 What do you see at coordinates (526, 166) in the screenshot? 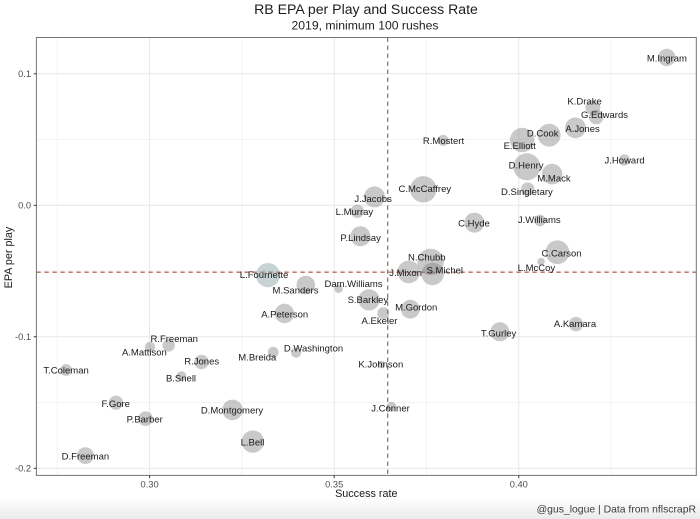
I see `svg-text: D.Henry` at bounding box center [526, 166].